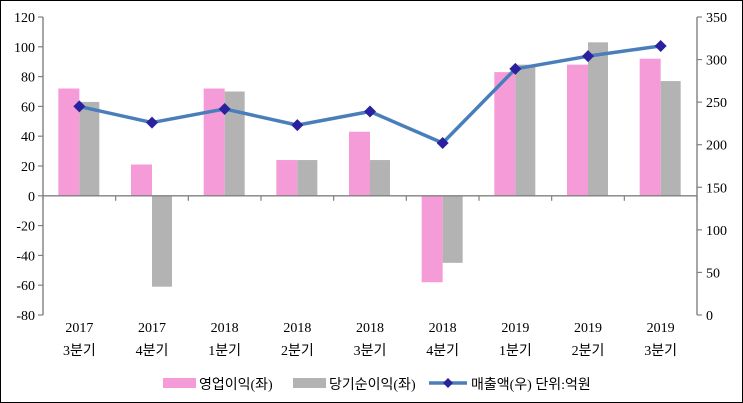  What do you see at coordinates (372, 385) in the screenshot?
I see `legend-label: 당기순이익(좌)` at bounding box center [372, 385].